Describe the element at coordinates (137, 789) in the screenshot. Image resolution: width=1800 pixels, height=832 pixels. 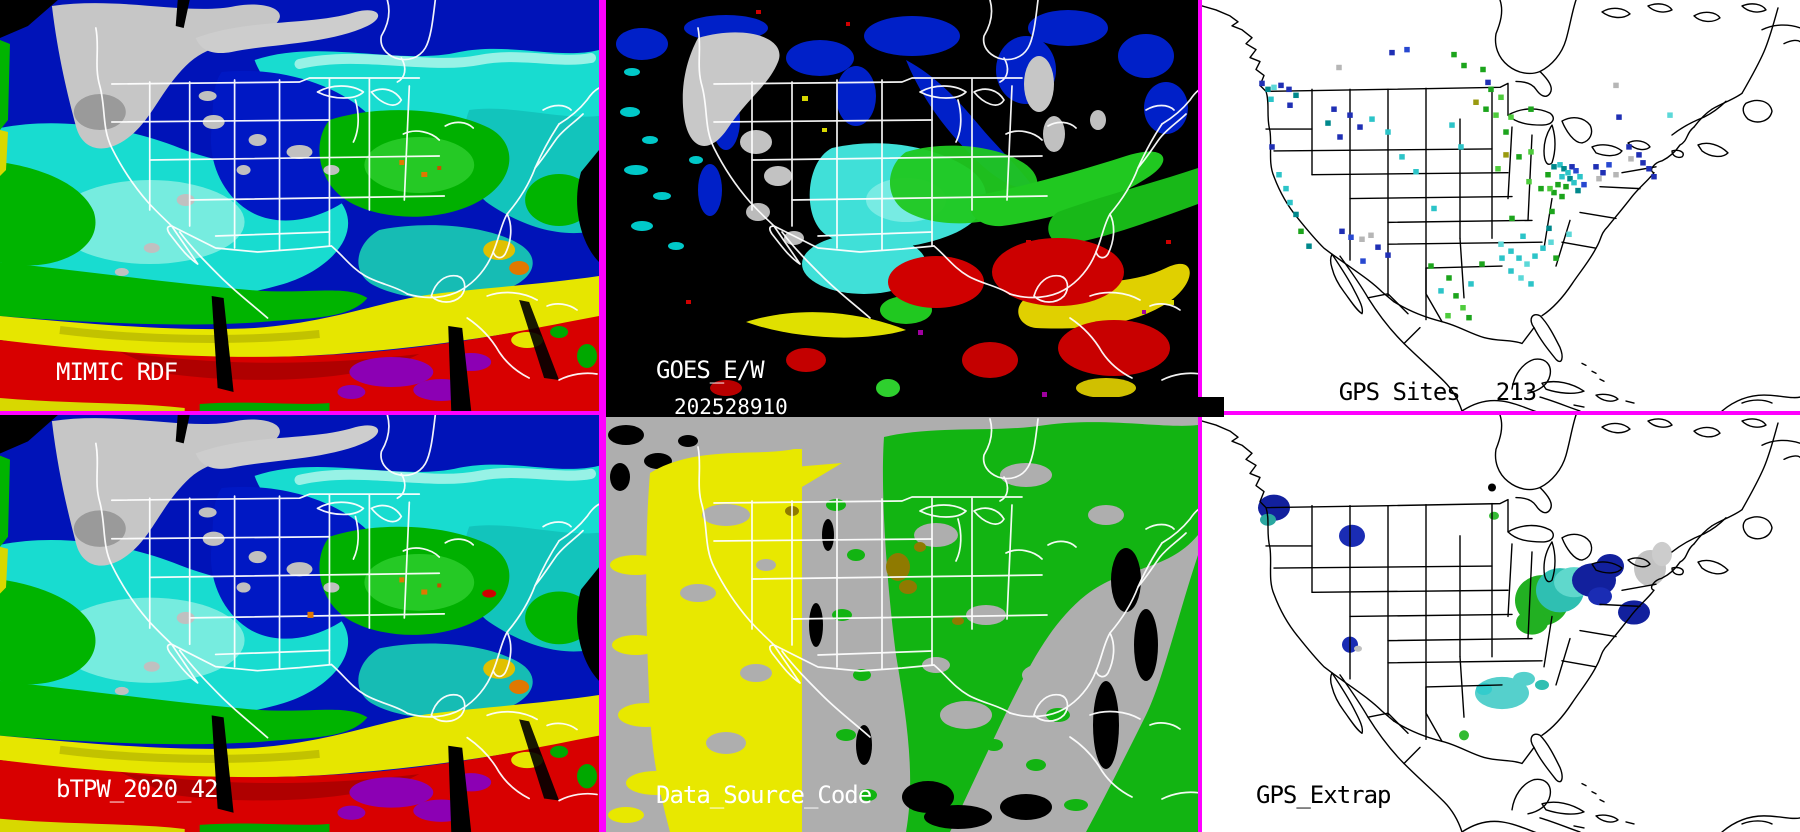
I see `panel-label-btpw: bTPW_2020_42` at that location.